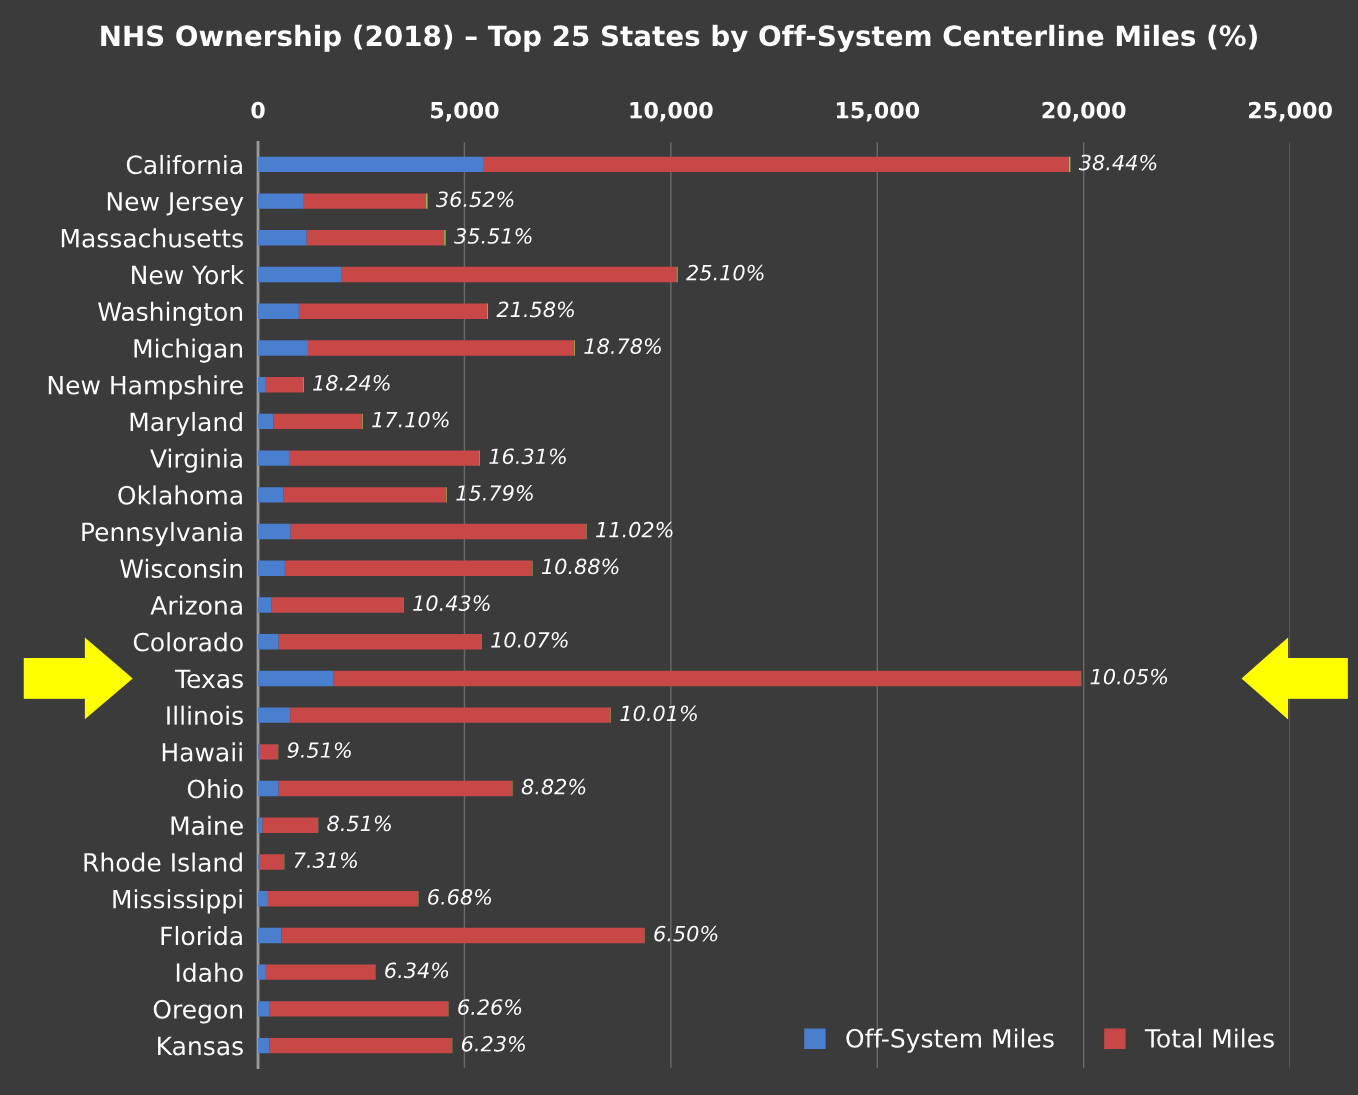 This screenshot has width=1358, height=1095. What do you see at coordinates (205, 715) in the screenshot?
I see `y-tick-label: Illinois` at bounding box center [205, 715].